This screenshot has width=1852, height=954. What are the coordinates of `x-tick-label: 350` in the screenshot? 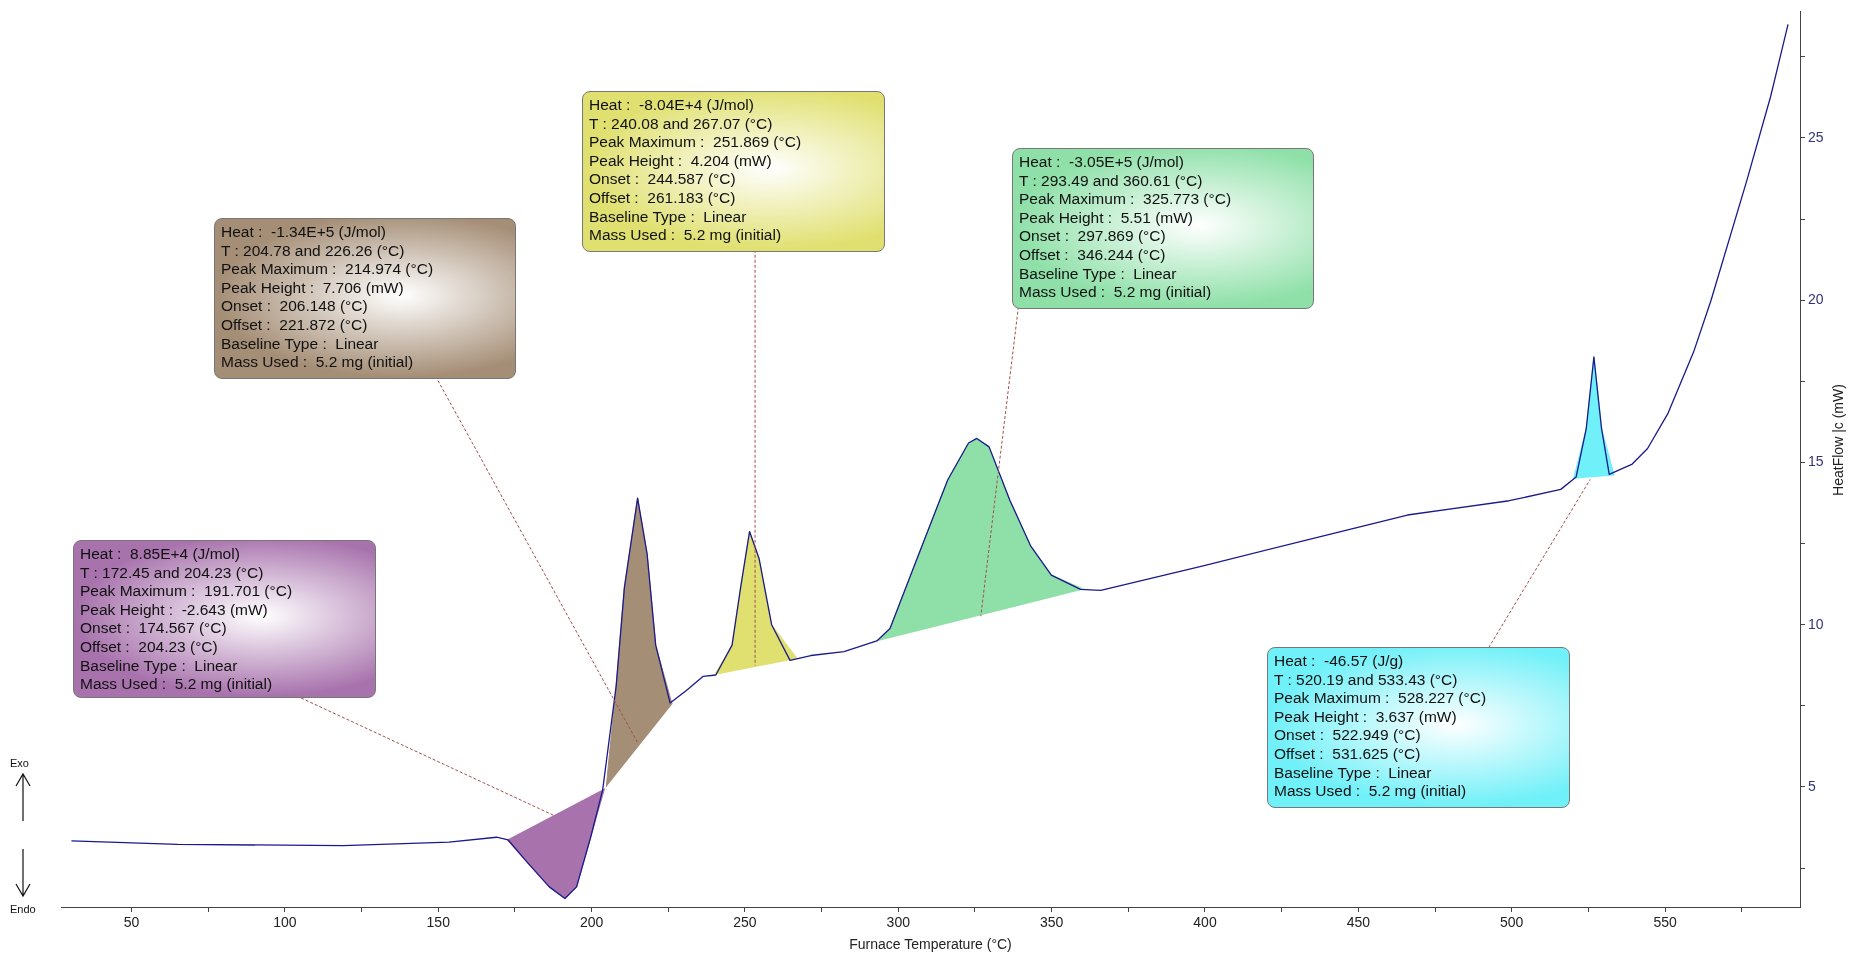 It's located at (1051, 922).